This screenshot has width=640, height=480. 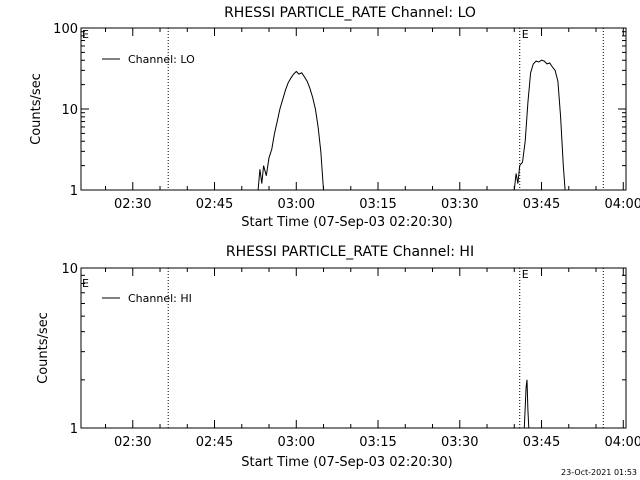 I want to click on chart-title: RHESSI PARTICLE_RATE Channel: LO, so click(x=350, y=13).